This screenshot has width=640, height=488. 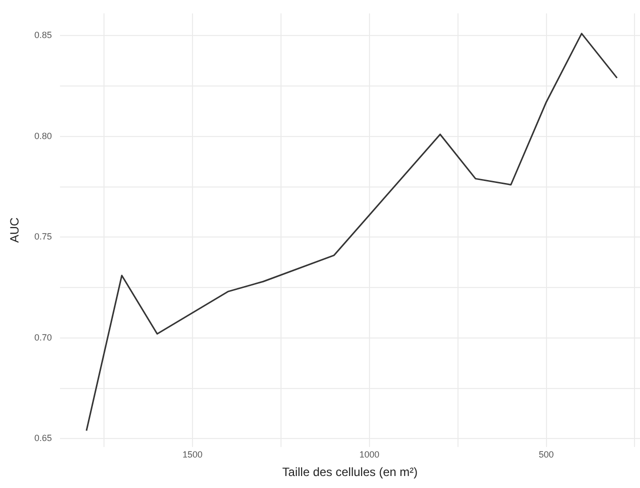 I want to click on y-tick-label: 0.70, so click(x=43, y=337).